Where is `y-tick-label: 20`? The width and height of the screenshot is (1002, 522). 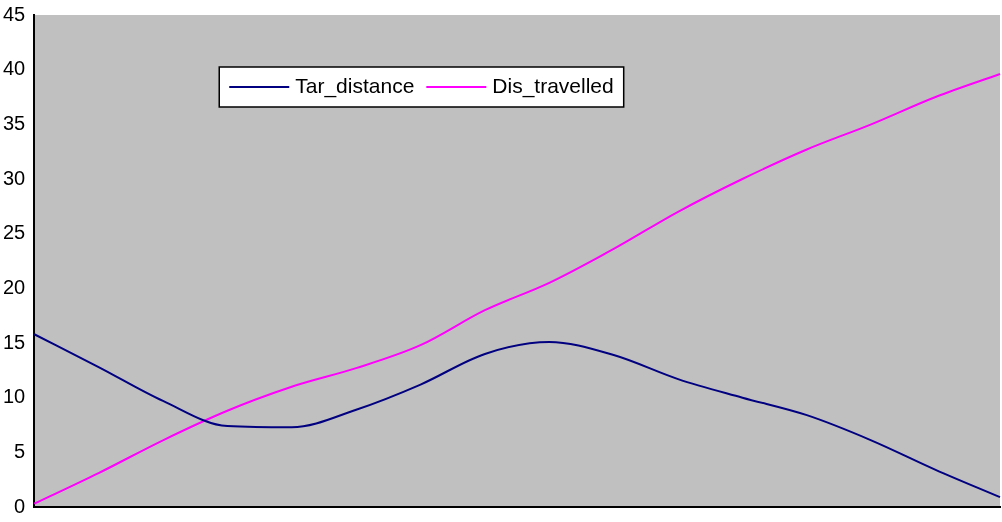 y-tick-label: 20 is located at coordinates (14, 286).